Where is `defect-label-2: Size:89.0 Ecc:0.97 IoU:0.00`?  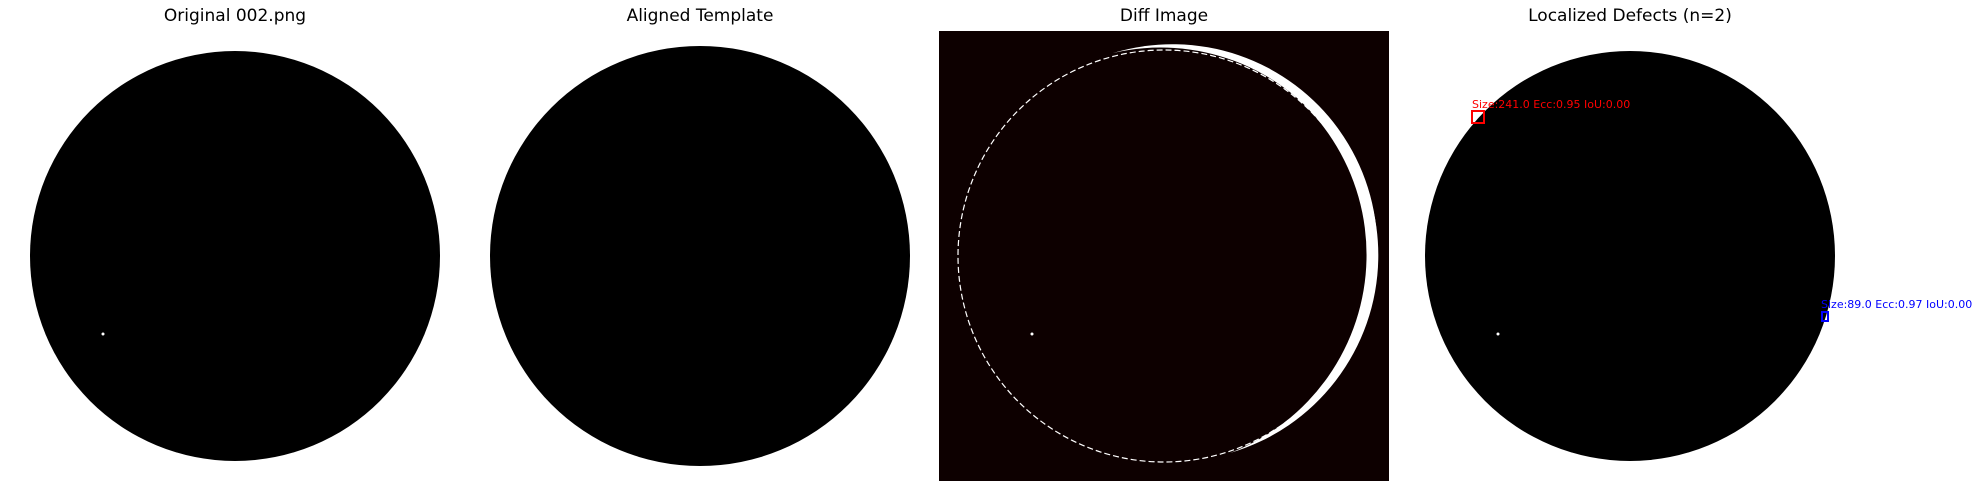
defect-label-2: Size:89.0 Ecc:0.97 IoU:0.00 is located at coordinates (1896, 304).